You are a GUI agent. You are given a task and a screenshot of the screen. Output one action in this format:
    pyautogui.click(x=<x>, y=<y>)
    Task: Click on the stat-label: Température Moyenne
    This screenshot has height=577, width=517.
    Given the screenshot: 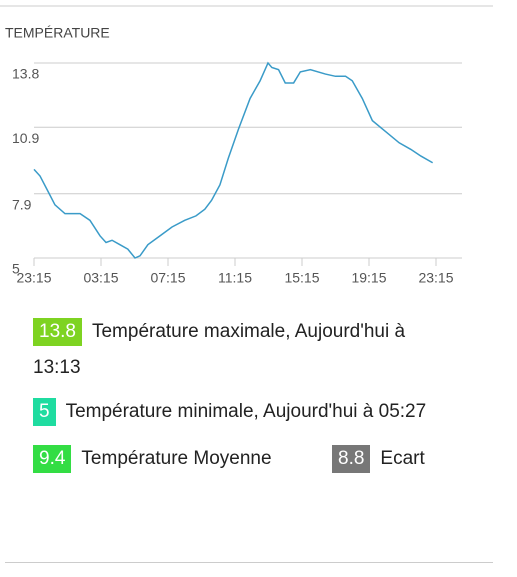 What is the action you would take?
    pyautogui.click(x=176, y=458)
    